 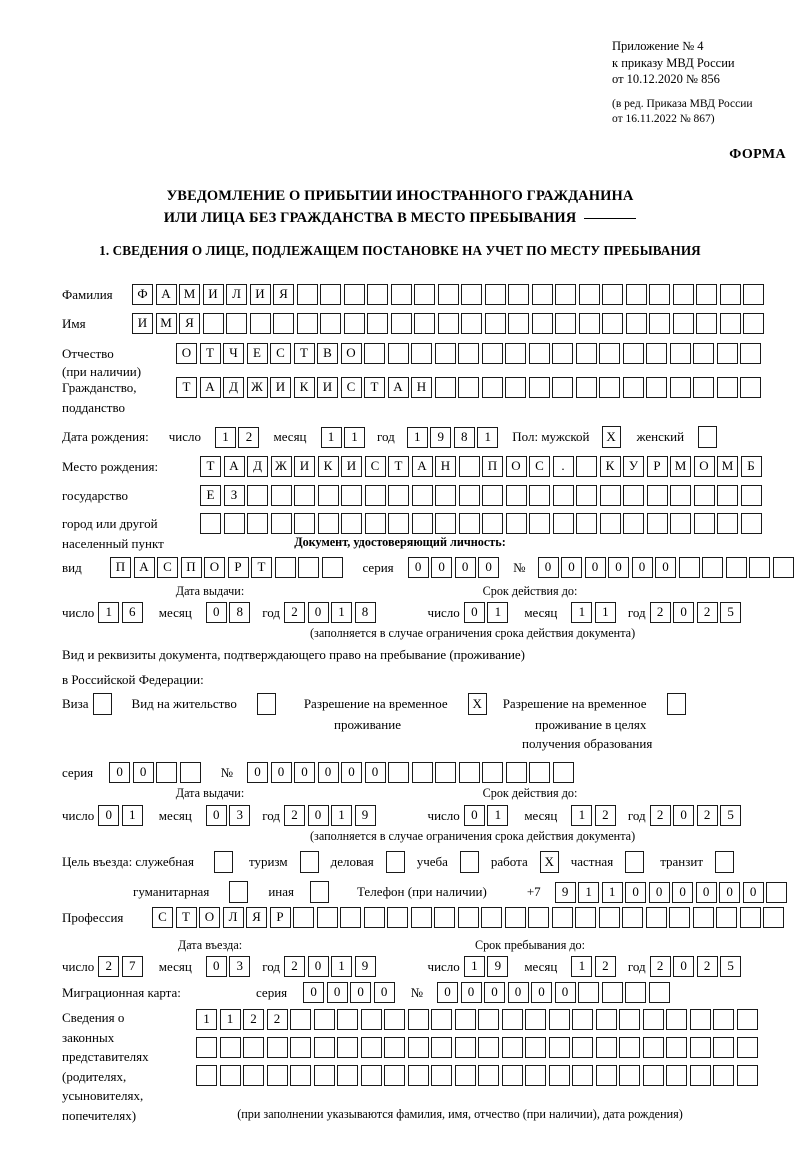 What do you see at coordinates (223, 862) in the screenshot?
I see `purpose-service-checkbox` at bounding box center [223, 862].